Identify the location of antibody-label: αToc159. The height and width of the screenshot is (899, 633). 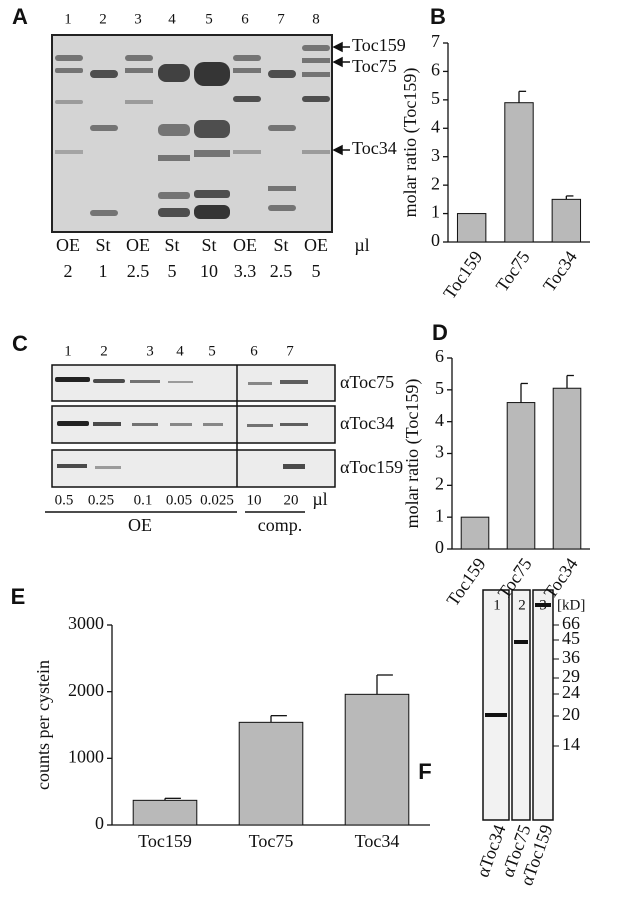
(371, 467).